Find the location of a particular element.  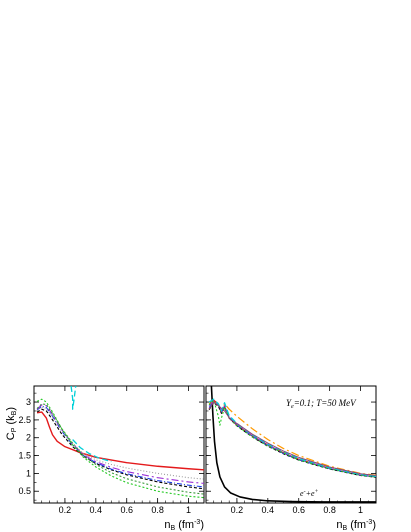

right-xtick-label-3: 0.8 is located at coordinates (329, 510).